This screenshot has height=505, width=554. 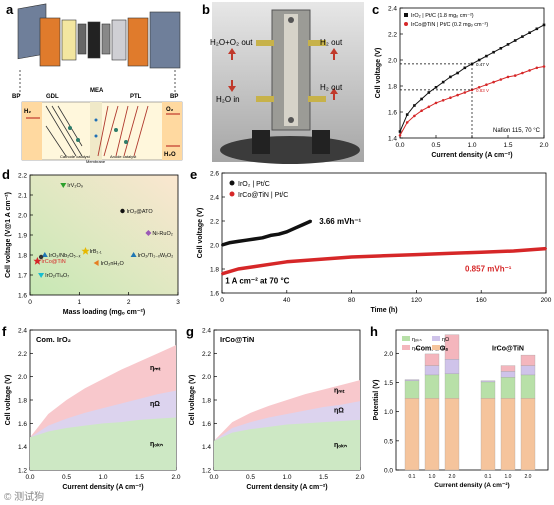 I want to click on panel-e-label: e, so click(x=193, y=174).